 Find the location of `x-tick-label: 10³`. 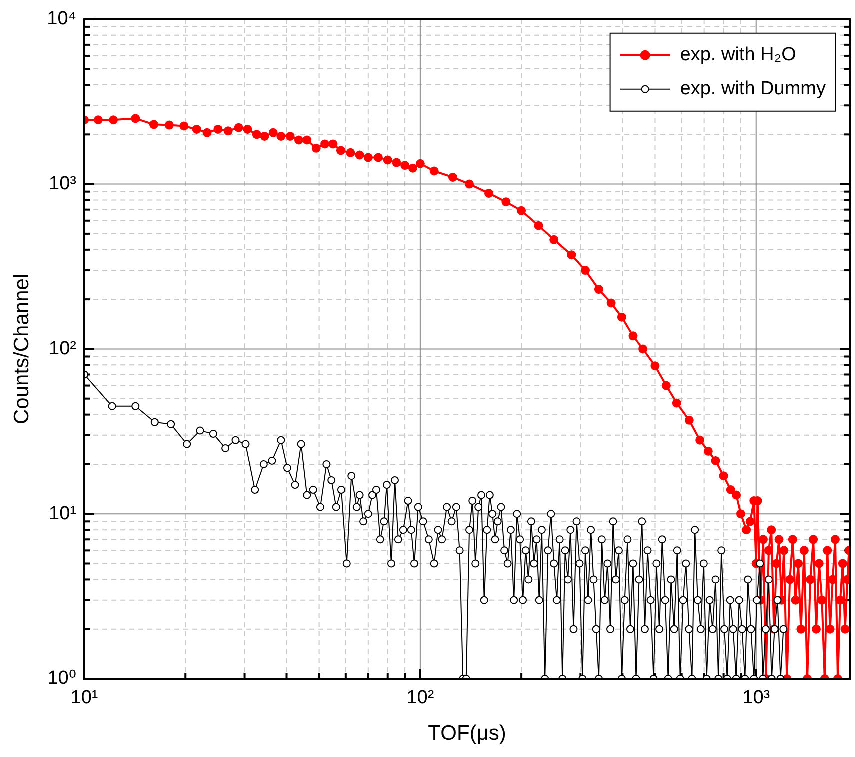

x-tick-label: 10³ is located at coordinates (756, 698).